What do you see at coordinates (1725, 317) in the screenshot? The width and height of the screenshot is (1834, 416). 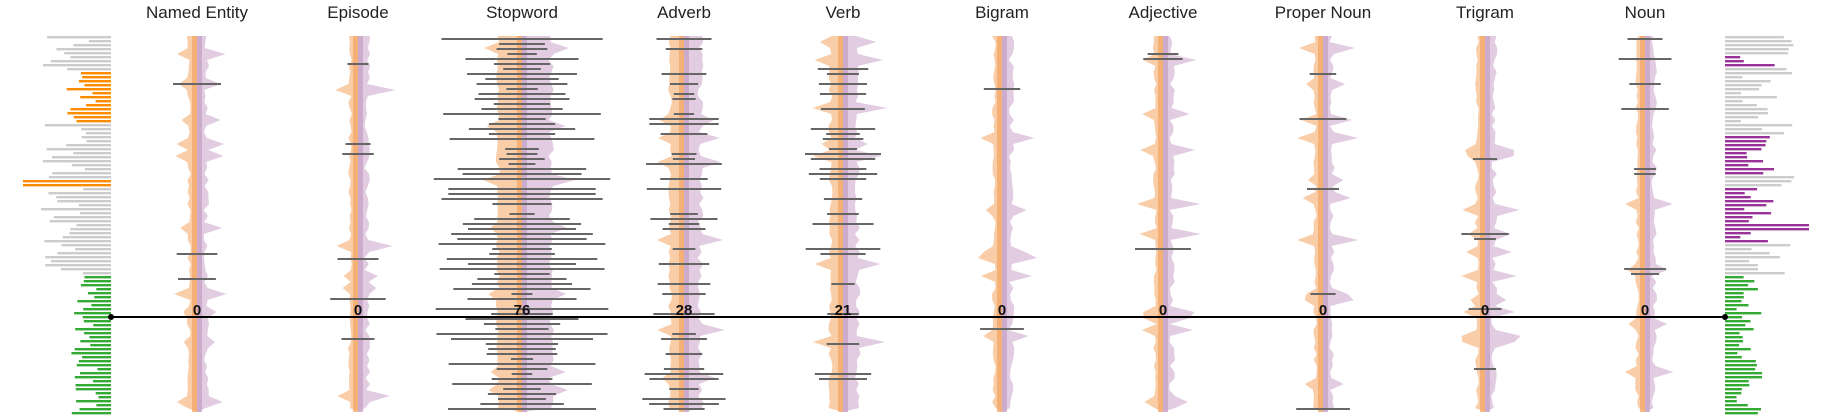 I see `axis-right-endpoint` at bounding box center [1725, 317].